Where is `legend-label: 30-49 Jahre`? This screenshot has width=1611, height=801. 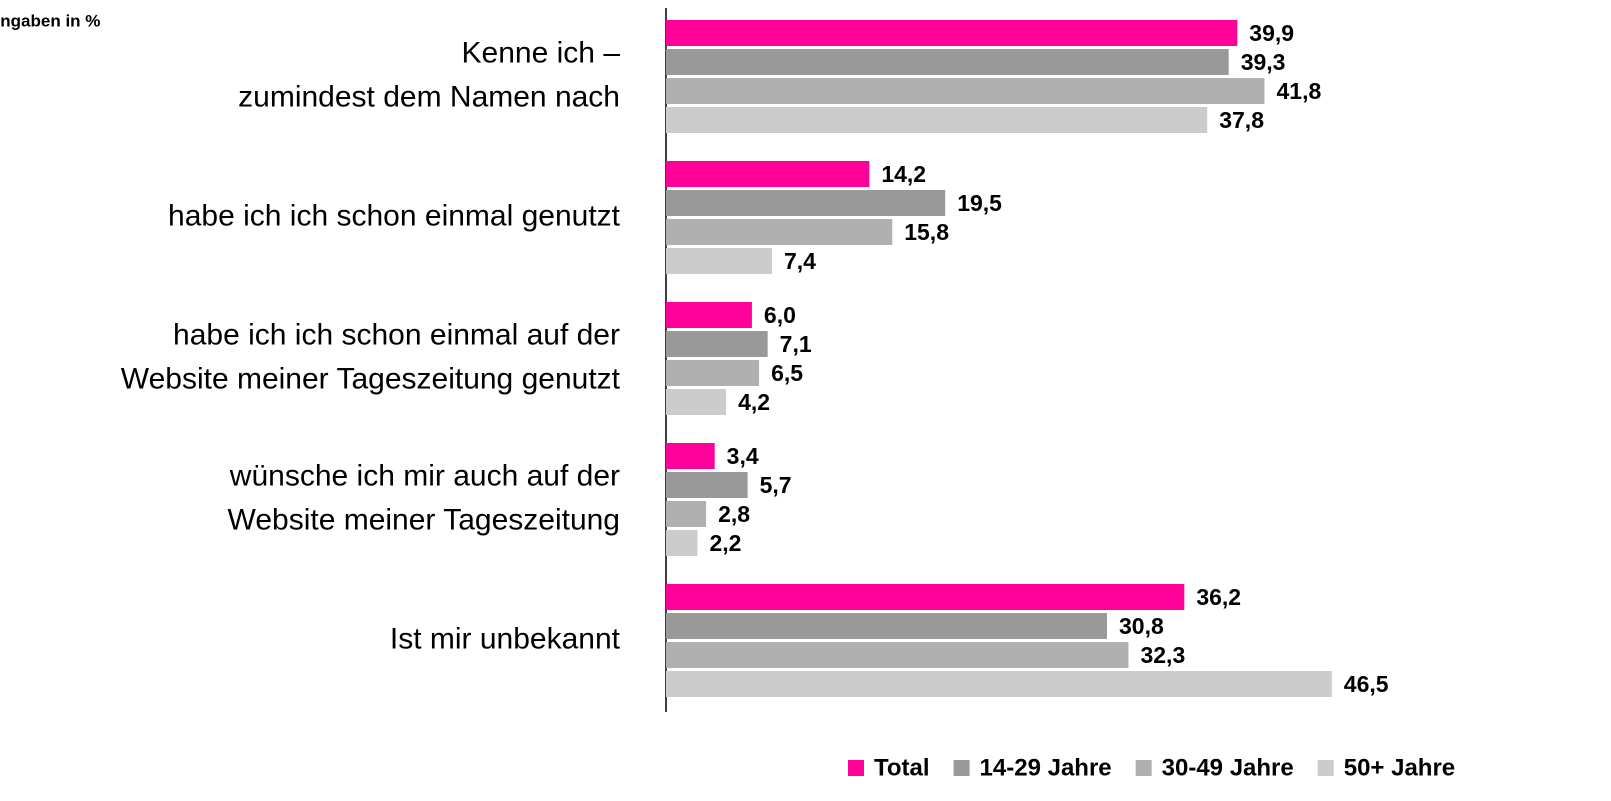 legend-label: 30-49 Jahre is located at coordinates (1228, 767).